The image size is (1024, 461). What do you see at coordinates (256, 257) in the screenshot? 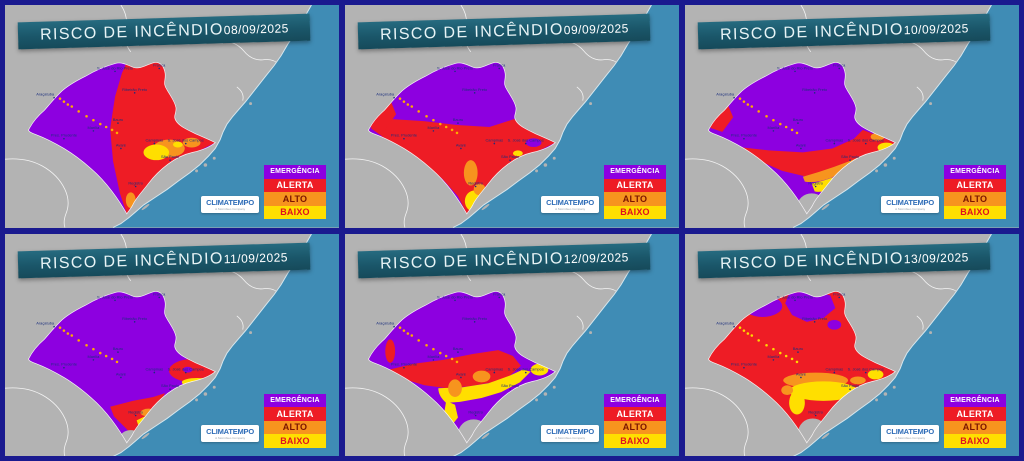
I see `banner-date: 11/09/2025` at bounding box center [256, 257].